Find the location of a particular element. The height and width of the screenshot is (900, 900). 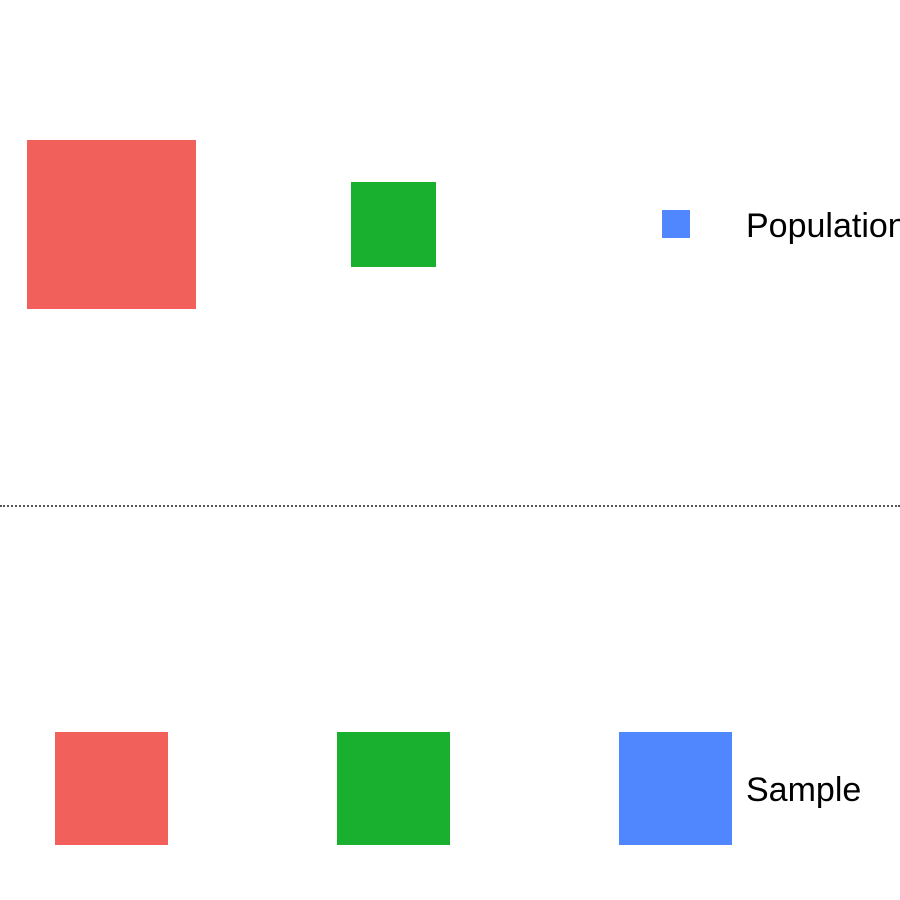

population-label: Population is located at coordinates (823, 226).